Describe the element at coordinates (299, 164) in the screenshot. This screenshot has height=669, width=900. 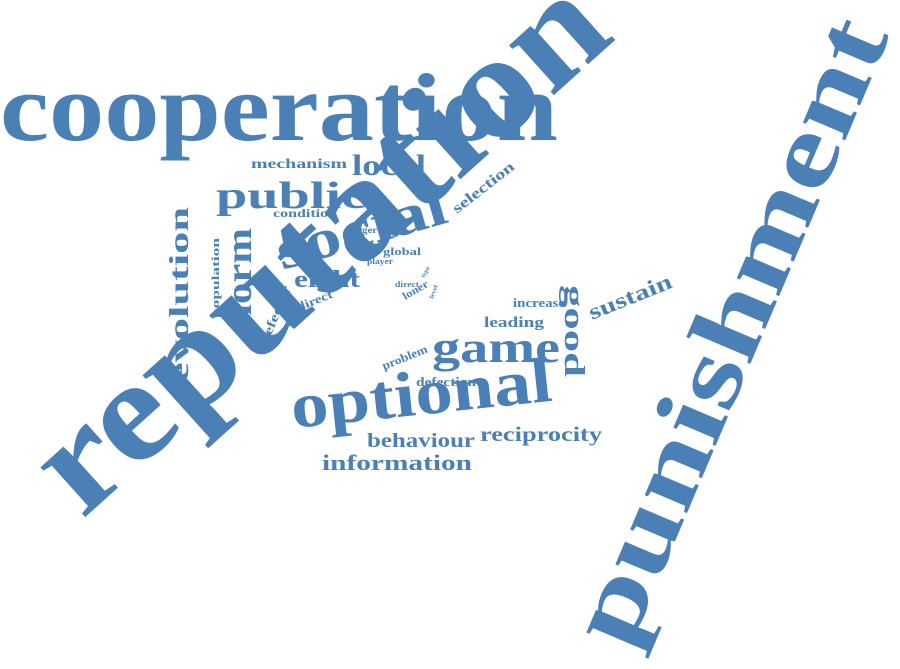
I see `word-mechanism: mechanism` at that location.